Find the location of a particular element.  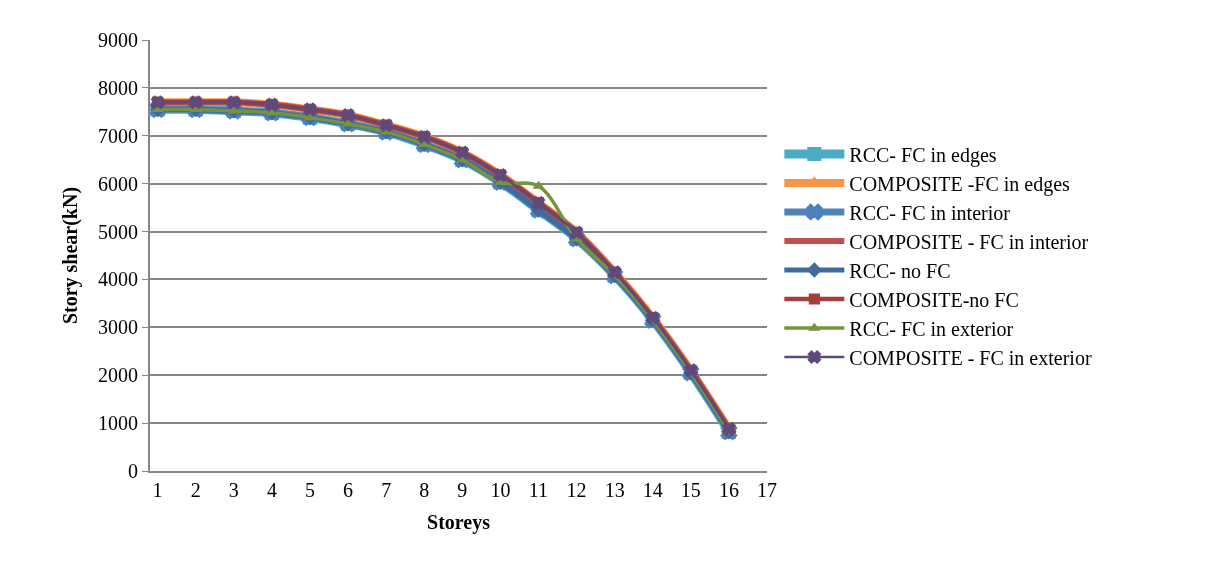

y-tick-label: 7000 is located at coordinates (118, 135).